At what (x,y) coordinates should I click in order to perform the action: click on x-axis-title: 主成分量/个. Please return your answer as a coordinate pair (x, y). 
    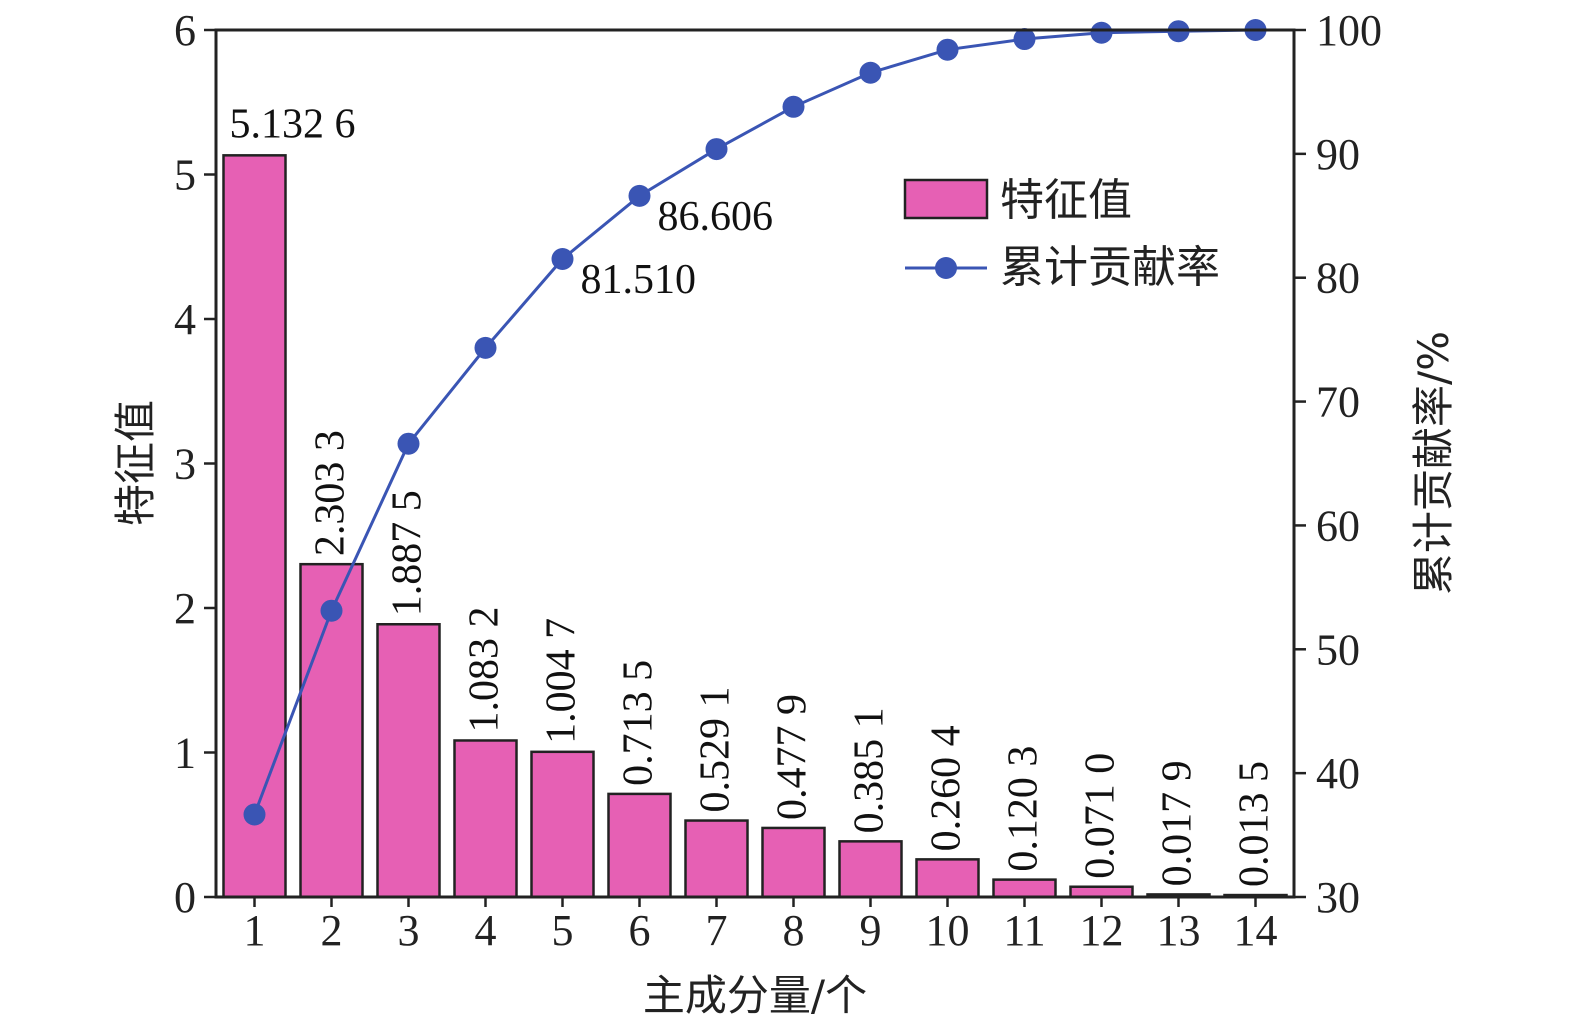
    Looking at the image, I should click on (755, 995).